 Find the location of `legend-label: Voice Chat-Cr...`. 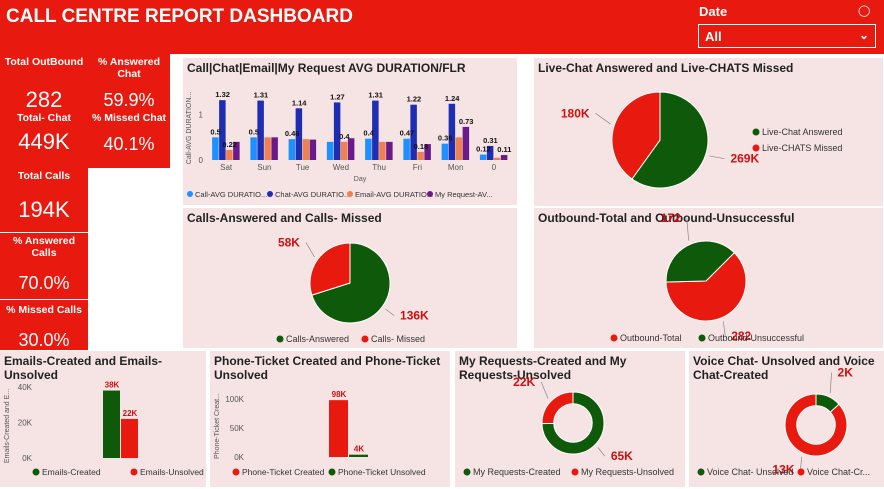

legend-label: Voice Chat-Cr... is located at coordinates (838, 472).